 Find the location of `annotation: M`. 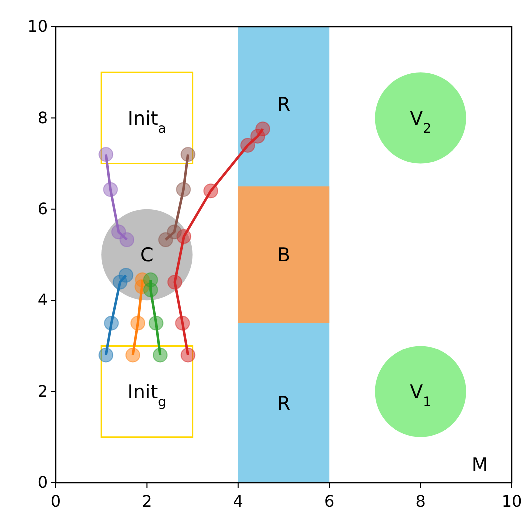

annotation: M is located at coordinates (480, 465).